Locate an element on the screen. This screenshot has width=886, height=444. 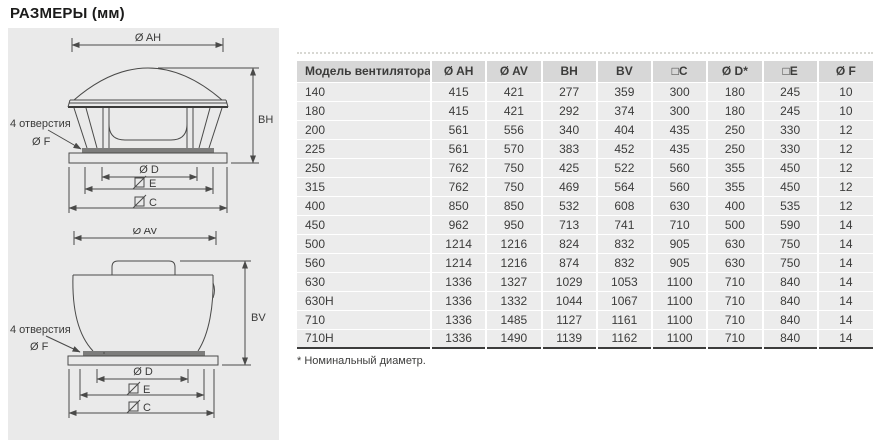
column-header-8: Ø F is located at coordinates (845, 72).